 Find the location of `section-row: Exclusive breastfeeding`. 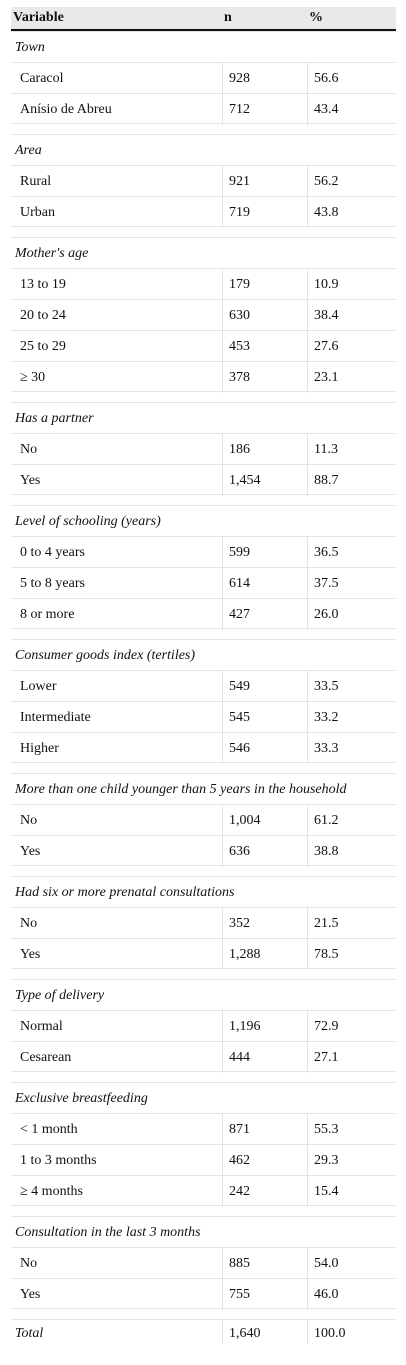

section-row: Exclusive breastfeeding is located at coordinates (203, 1097).